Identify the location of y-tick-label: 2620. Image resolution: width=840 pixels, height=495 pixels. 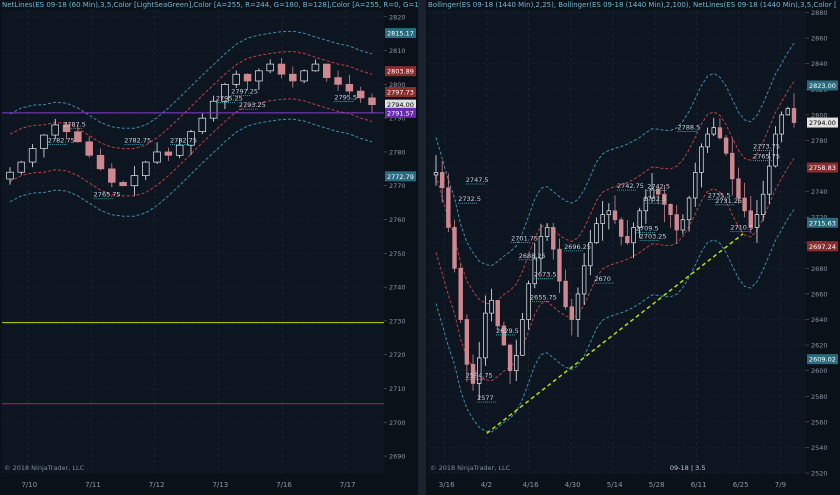
(819, 346).